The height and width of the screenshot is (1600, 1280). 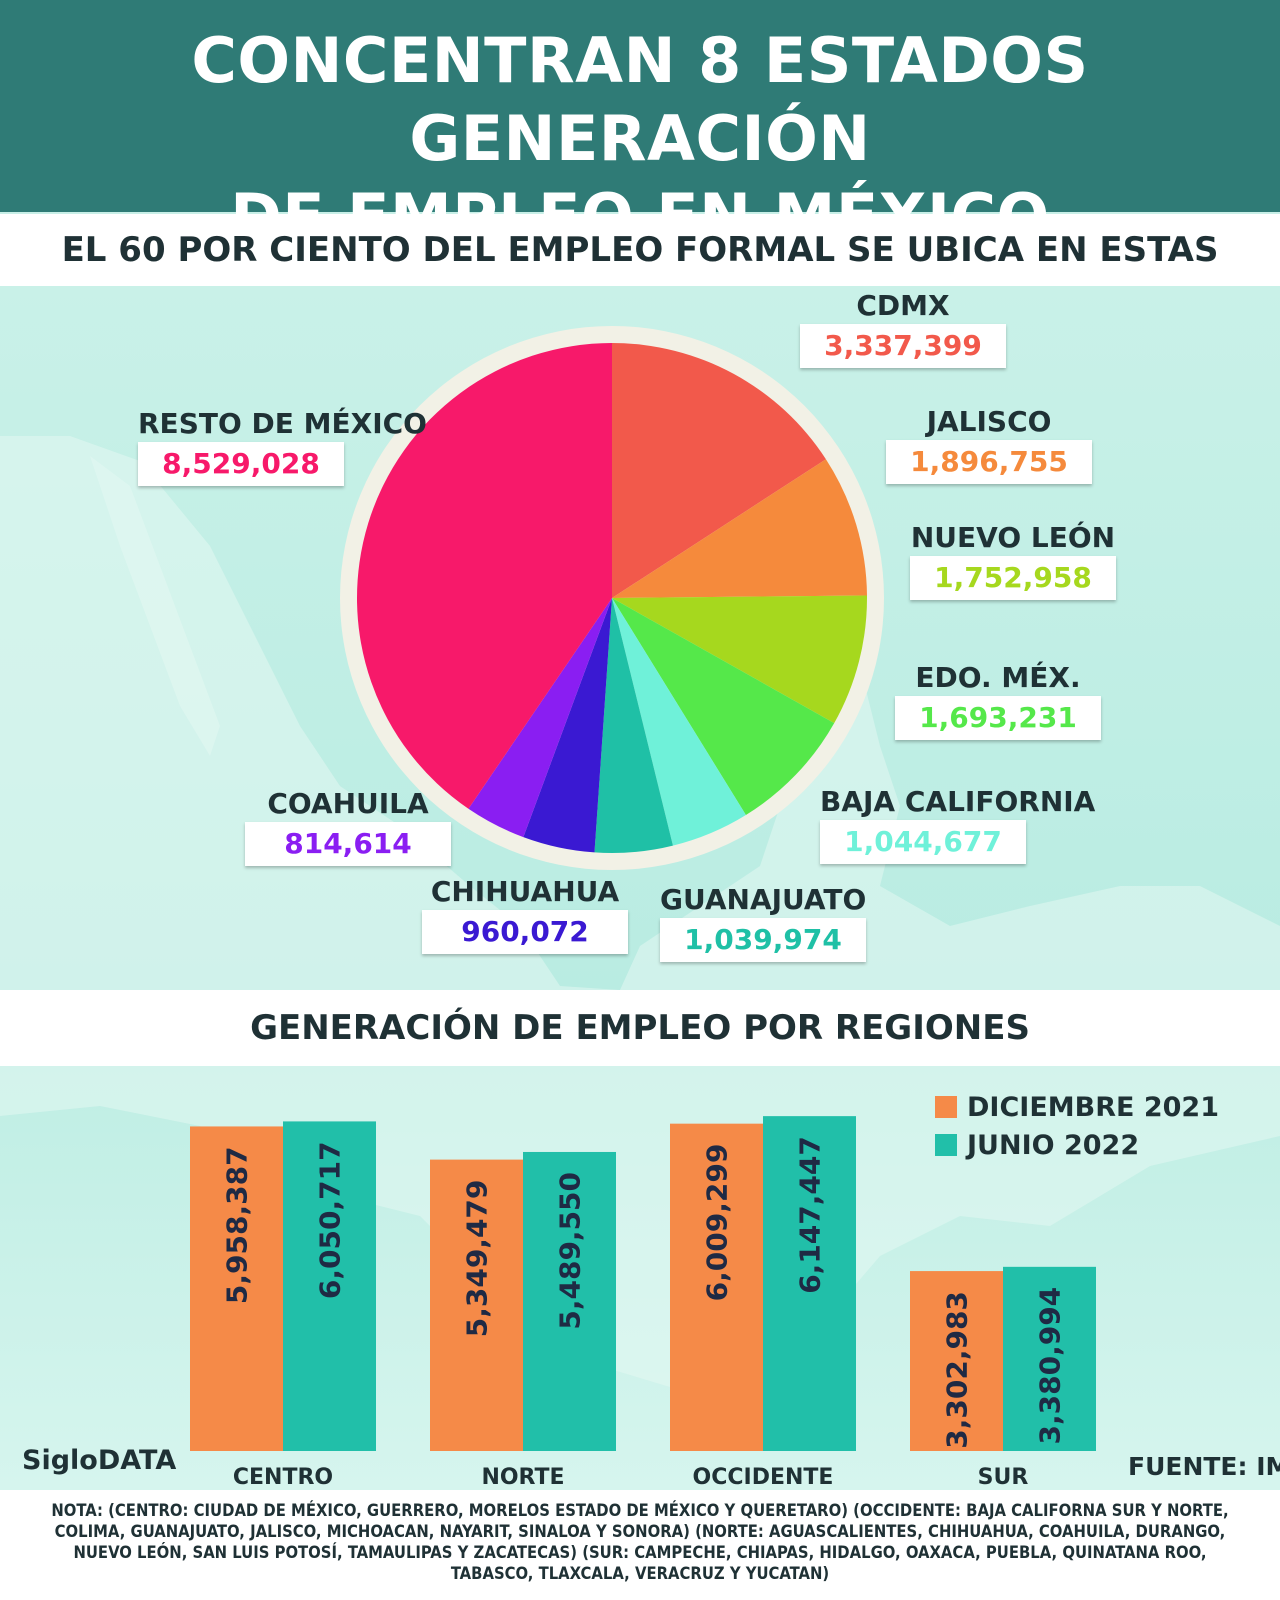 I want to click on bar-value-label: 5,958,387, so click(x=237, y=1225).